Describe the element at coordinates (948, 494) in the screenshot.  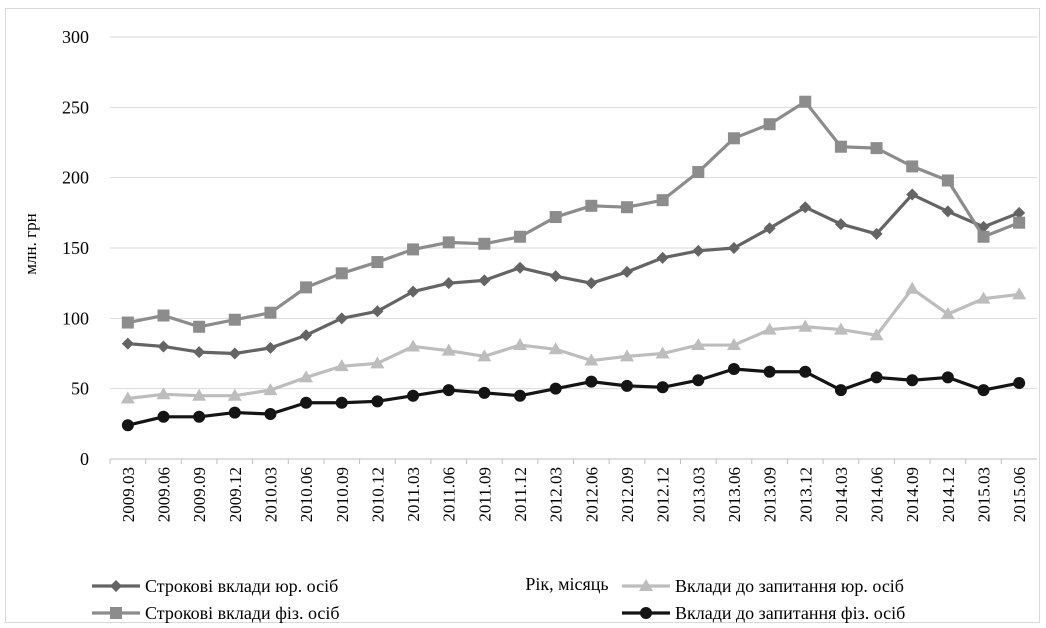
I see `x-tick-label: 2014.12` at that location.